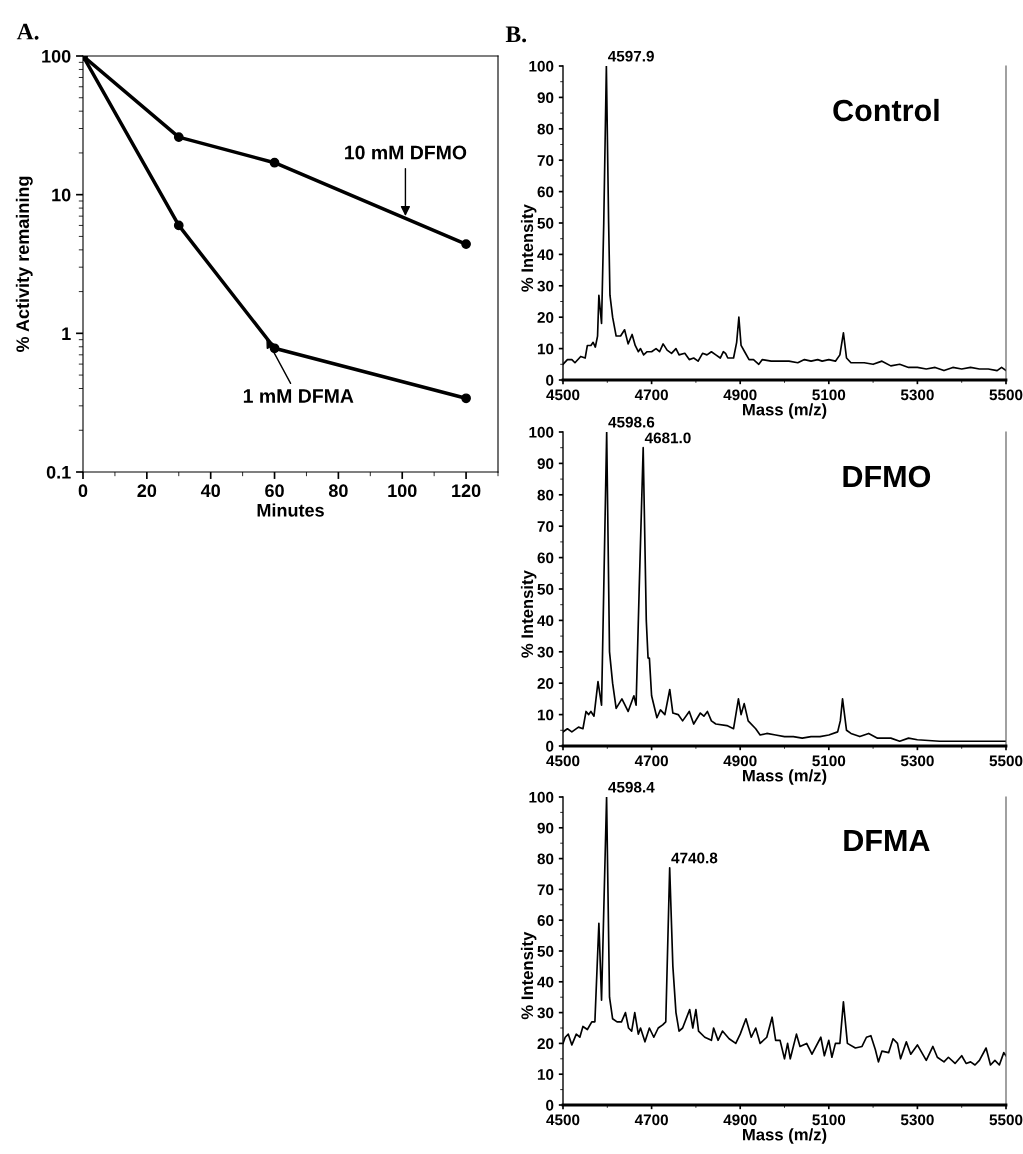 Image resolution: width=1023 pixels, height=1154 pixels. Describe the element at coordinates (516, 34) in the screenshot. I see `chart-title: B.` at that location.